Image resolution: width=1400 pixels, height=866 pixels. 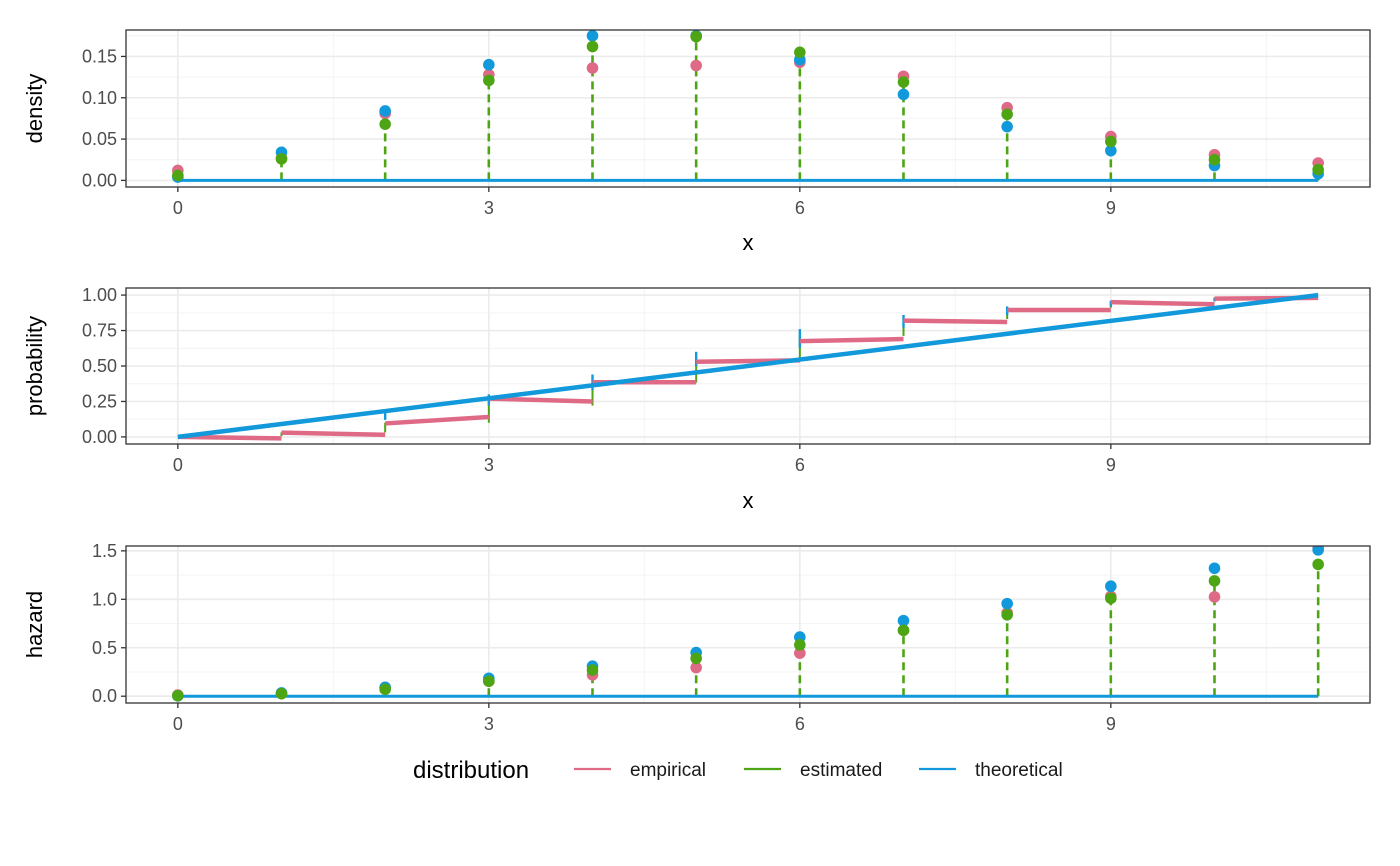 What do you see at coordinates (99, 366) in the screenshot?
I see `y-tick-label: 0.50` at bounding box center [99, 366].